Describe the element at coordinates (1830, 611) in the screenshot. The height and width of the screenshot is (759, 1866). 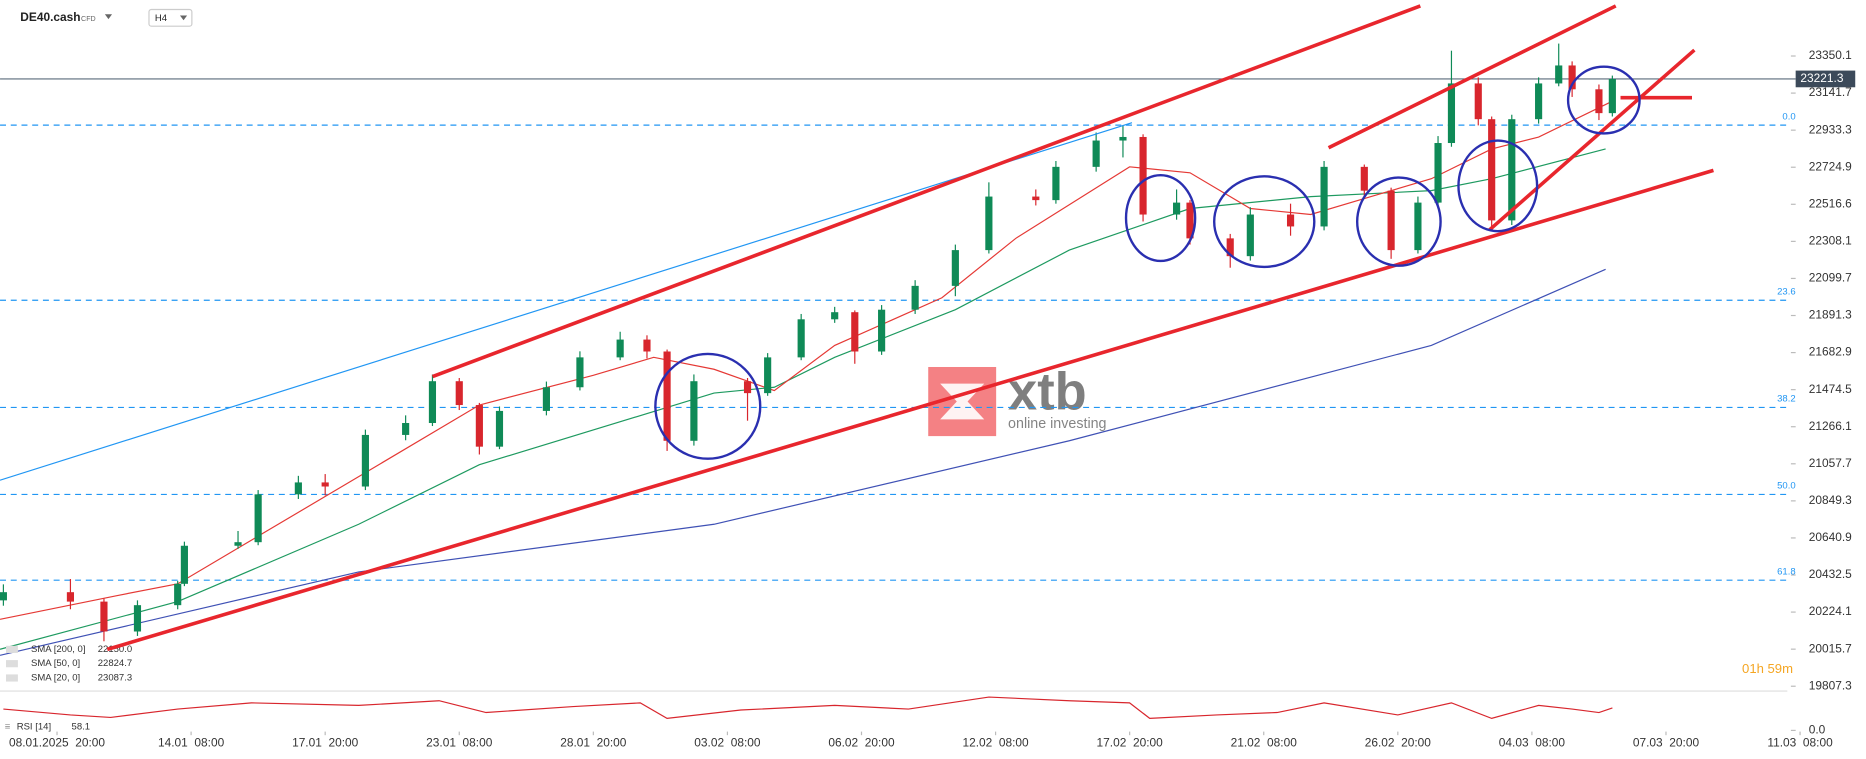
I see `y-tick-label: 20224.1` at that location.